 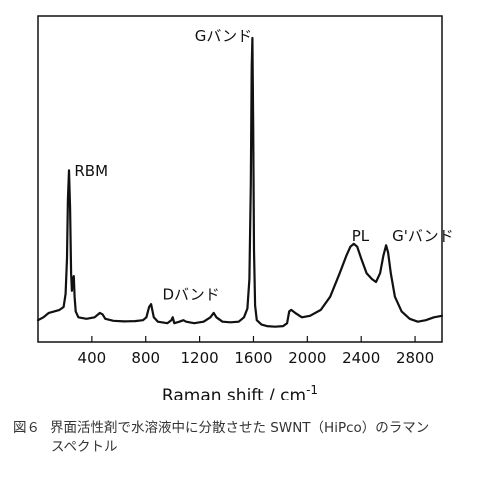 What do you see at coordinates (145, 358) in the screenshot?
I see `x-tick-label-800: 800` at bounding box center [145, 358].